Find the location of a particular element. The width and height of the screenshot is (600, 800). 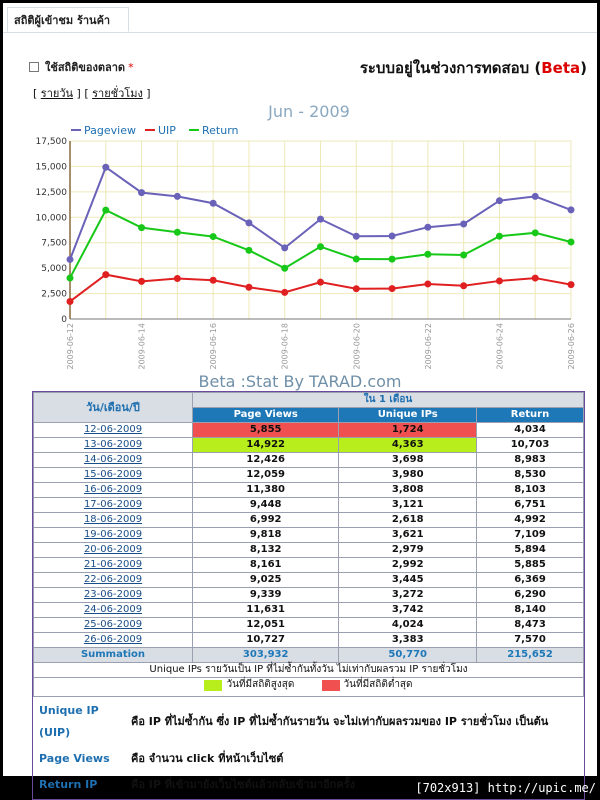

date-cell: 20-06-2009 is located at coordinates (113, 550).